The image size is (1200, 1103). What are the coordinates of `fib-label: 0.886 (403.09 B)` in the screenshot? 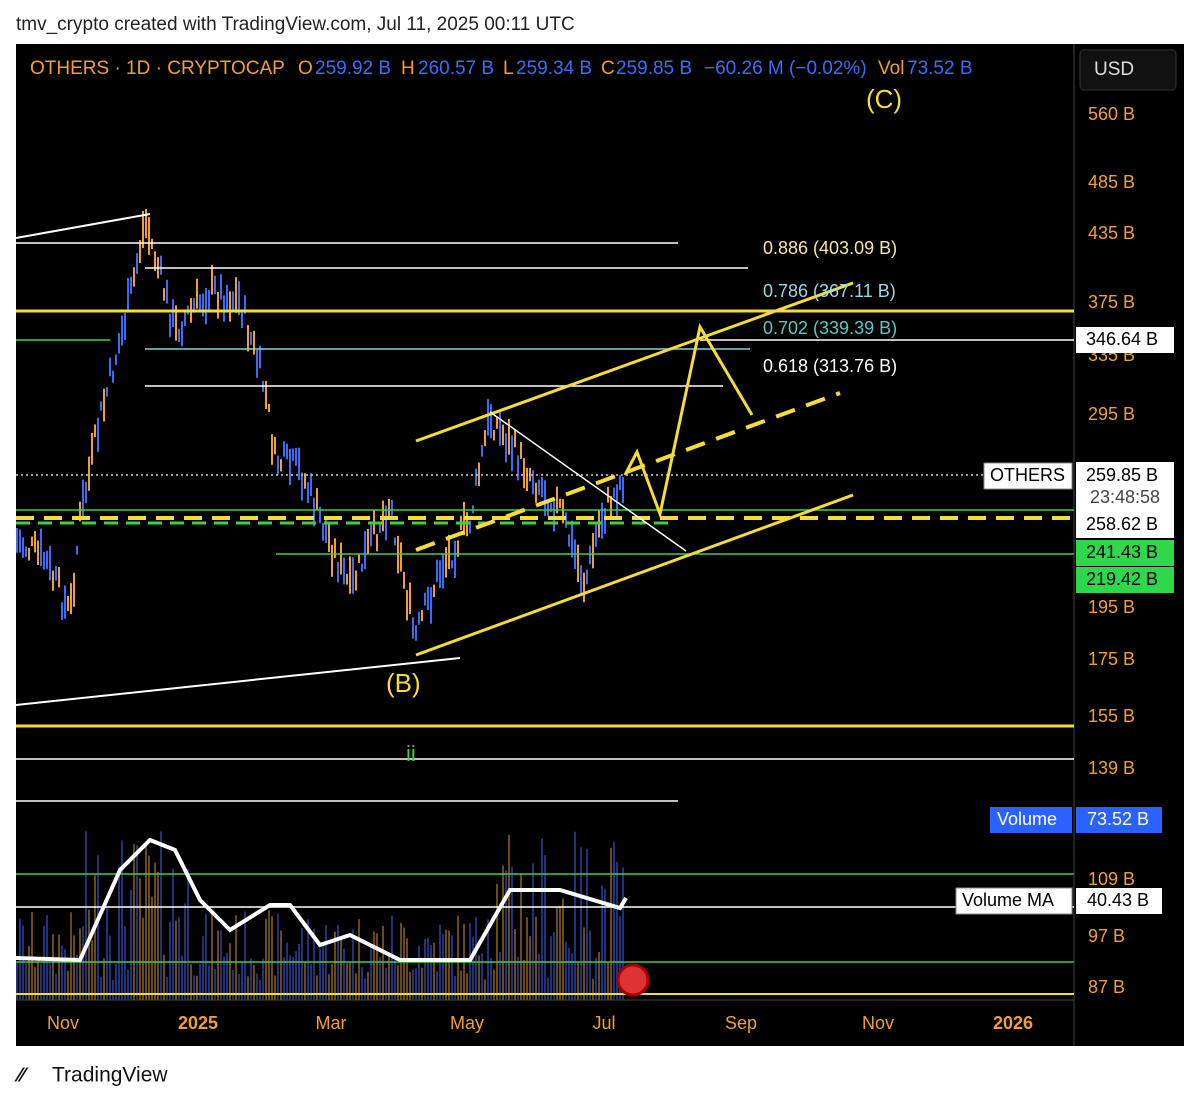 It's located at (830, 248).